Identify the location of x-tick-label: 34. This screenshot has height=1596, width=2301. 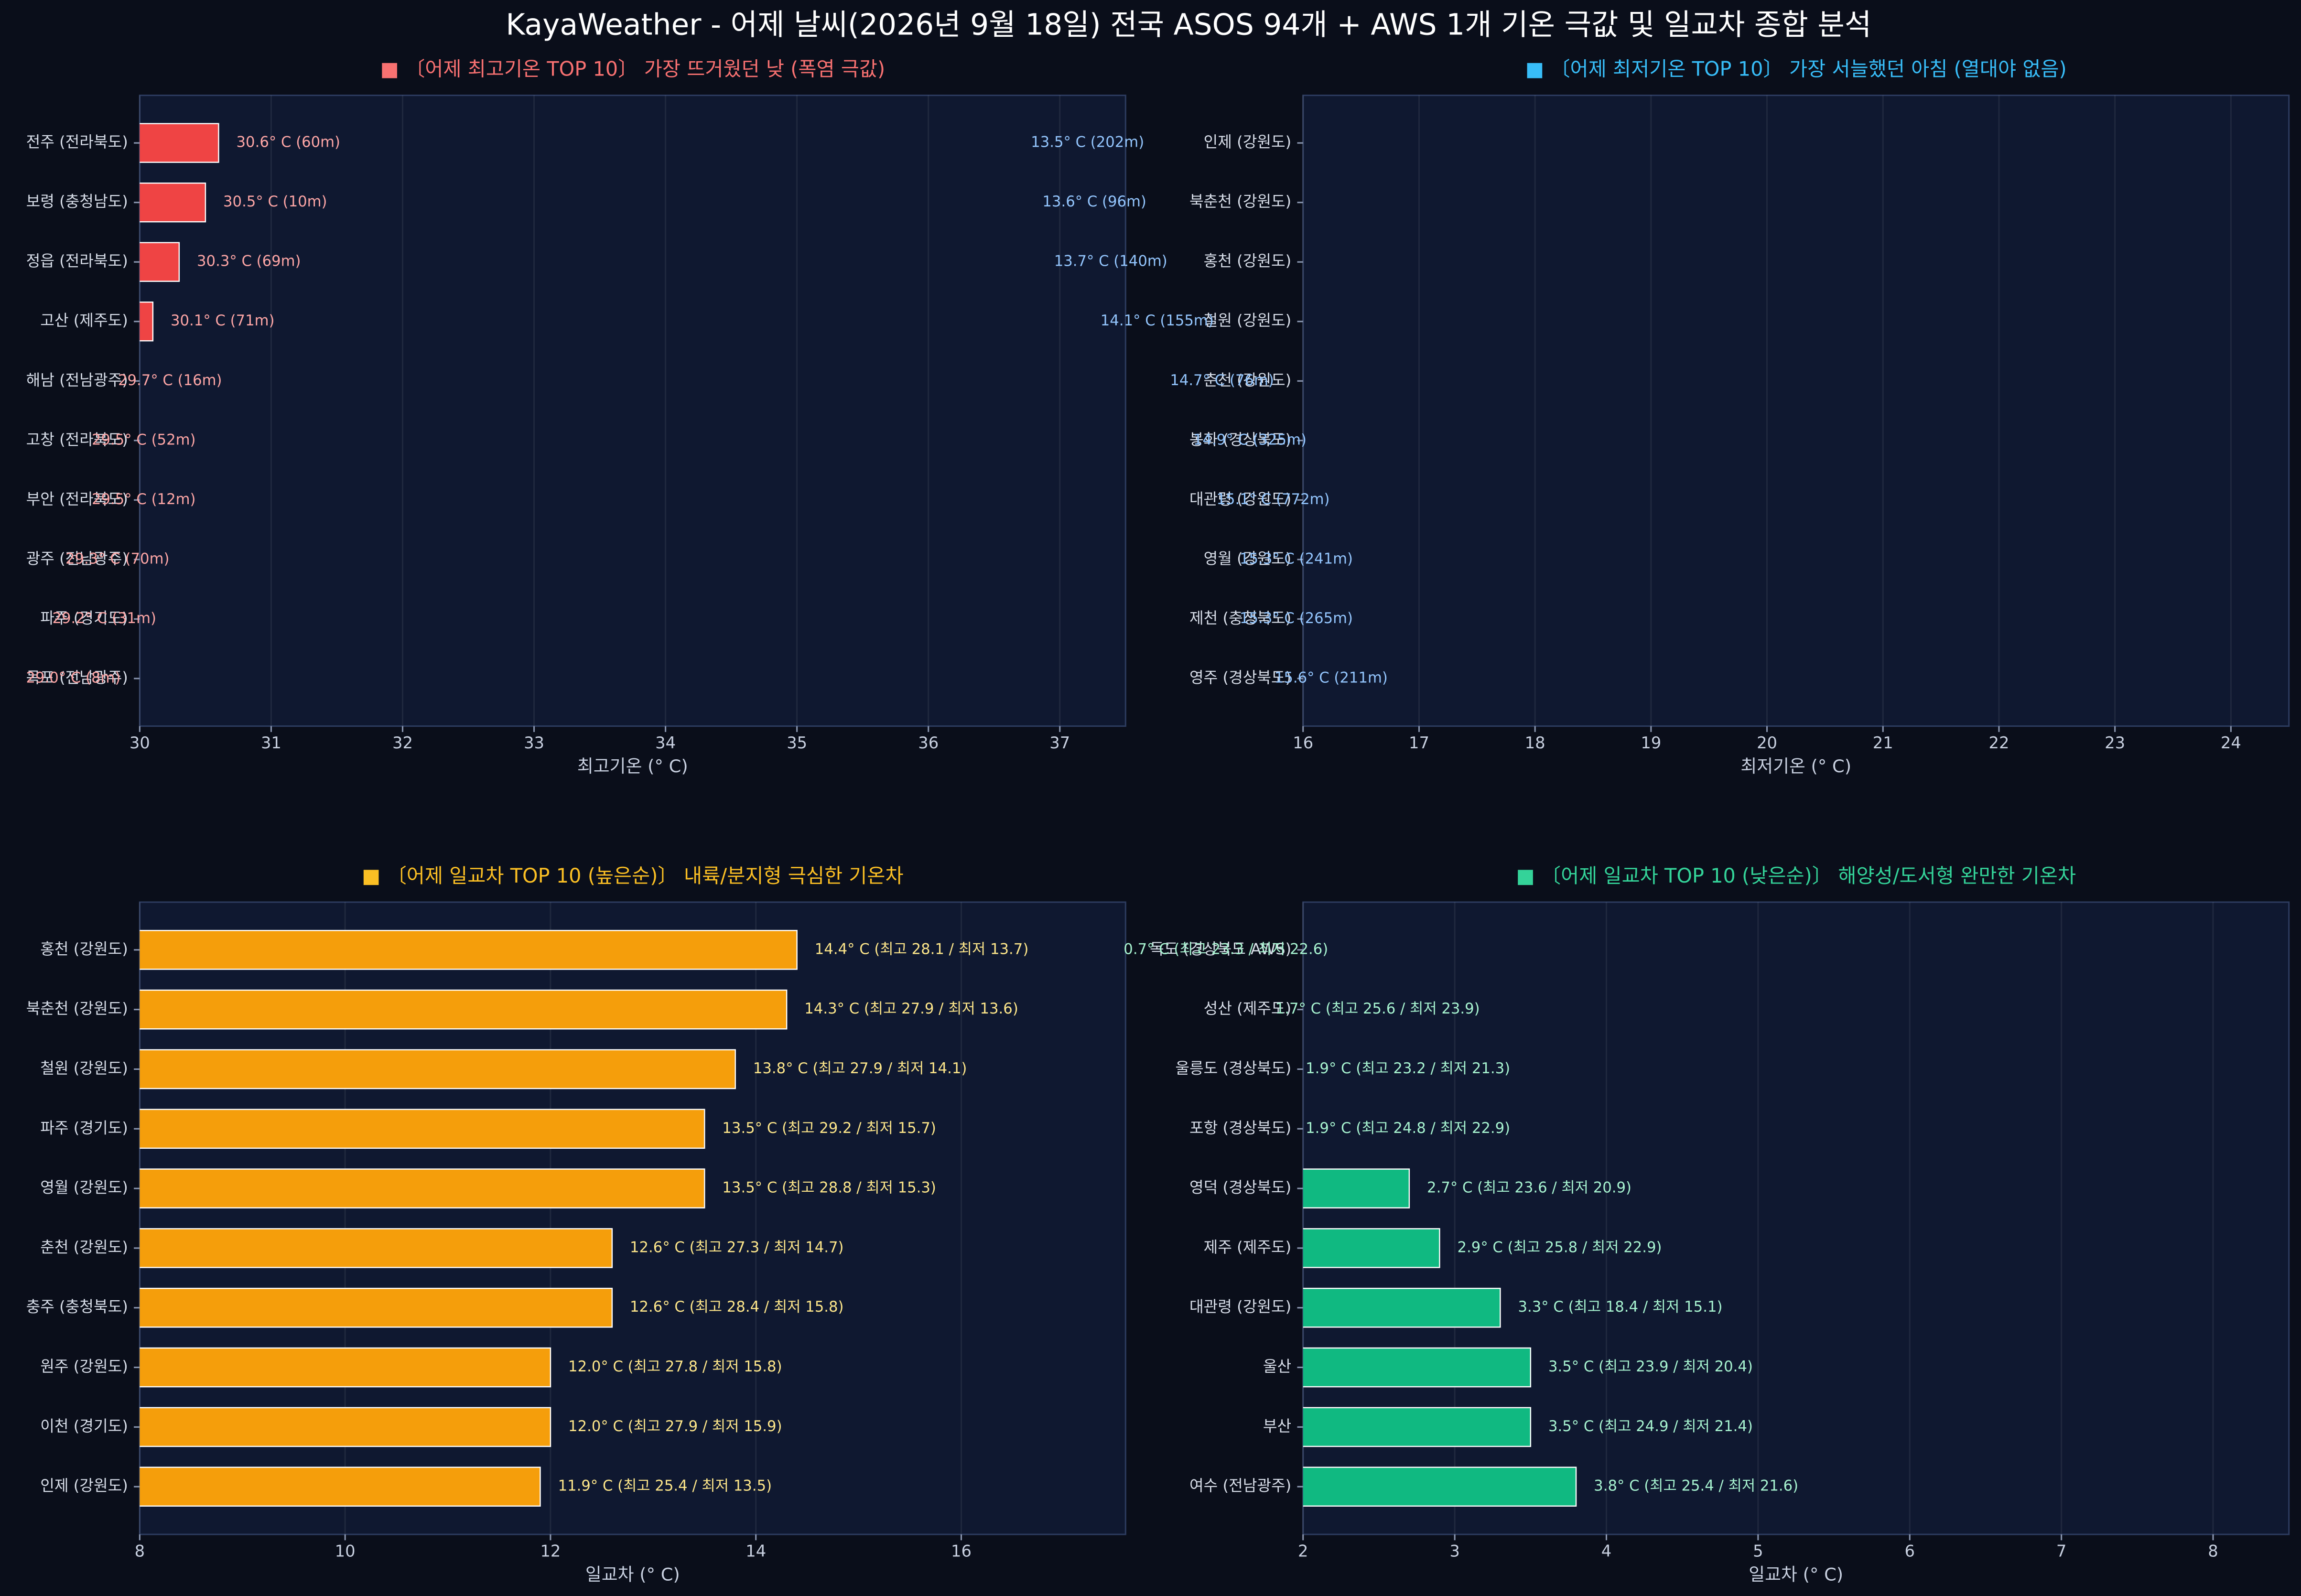
(665, 743).